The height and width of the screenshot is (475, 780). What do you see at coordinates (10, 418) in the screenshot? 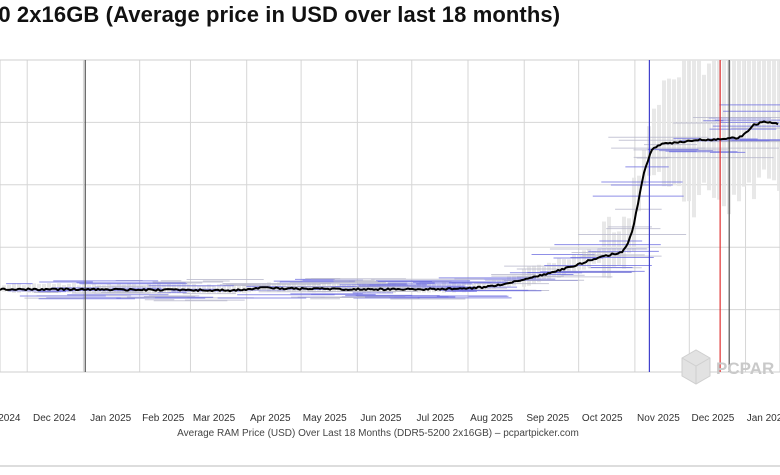
I see `x-tick-label: v 2024` at bounding box center [10, 418].